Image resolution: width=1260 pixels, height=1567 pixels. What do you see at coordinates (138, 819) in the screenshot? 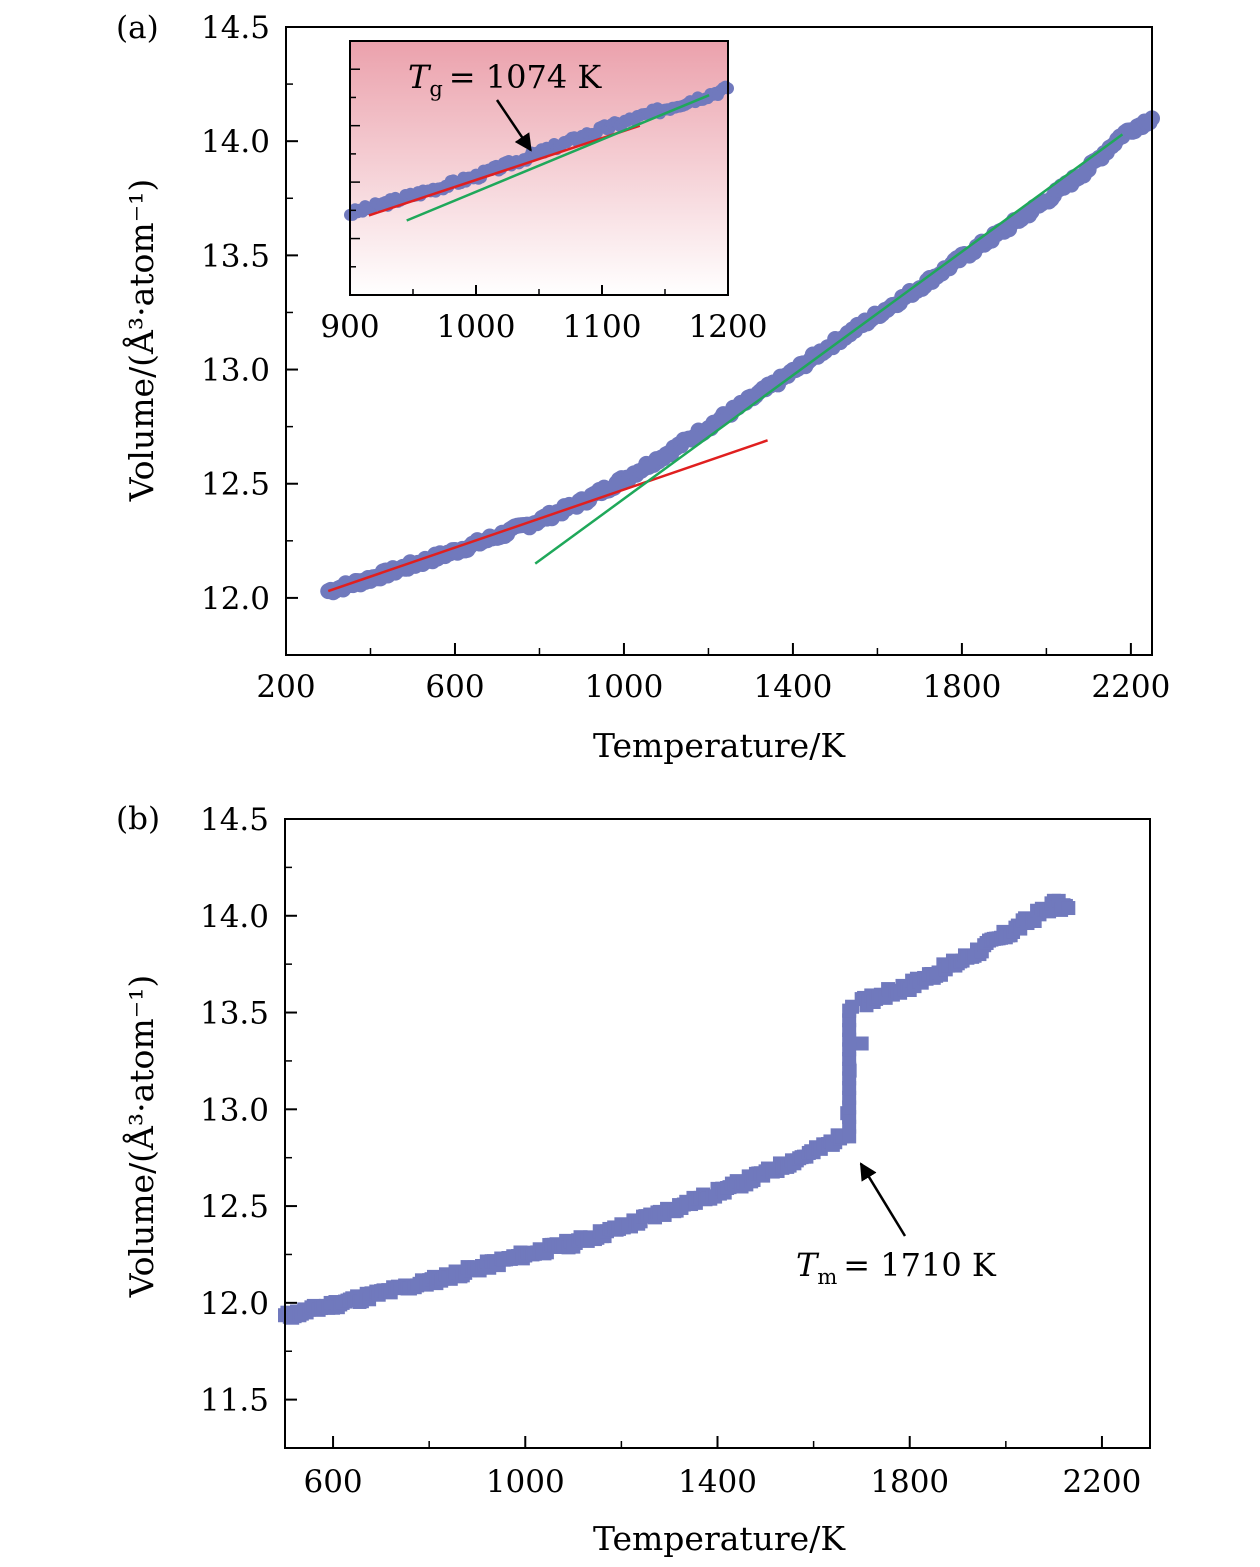
I see `panel-b-label: (b)` at bounding box center [138, 819].